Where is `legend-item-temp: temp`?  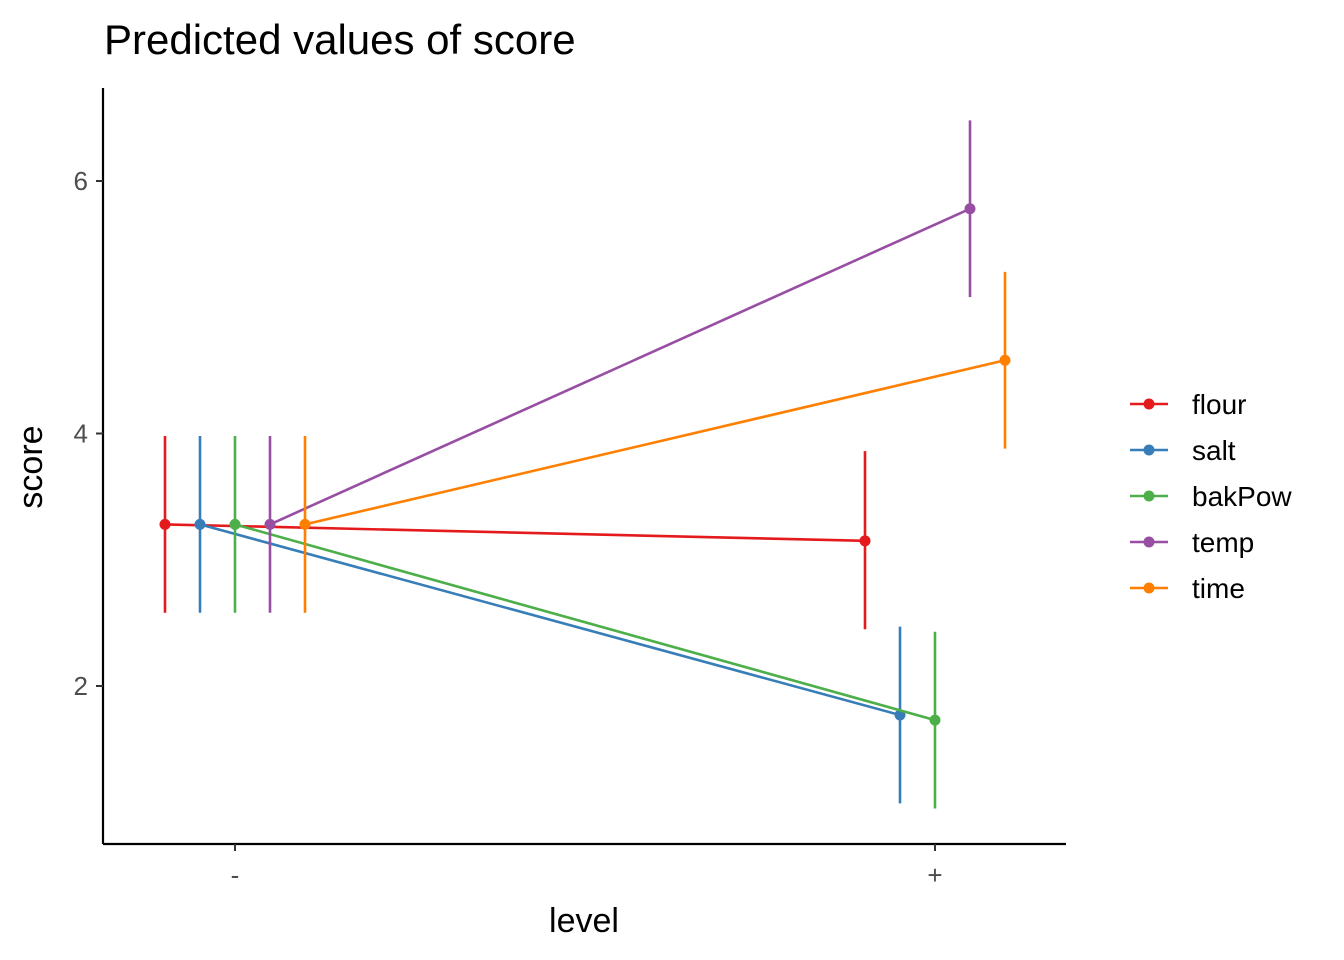 legend-item-temp: temp is located at coordinates (1192, 542).